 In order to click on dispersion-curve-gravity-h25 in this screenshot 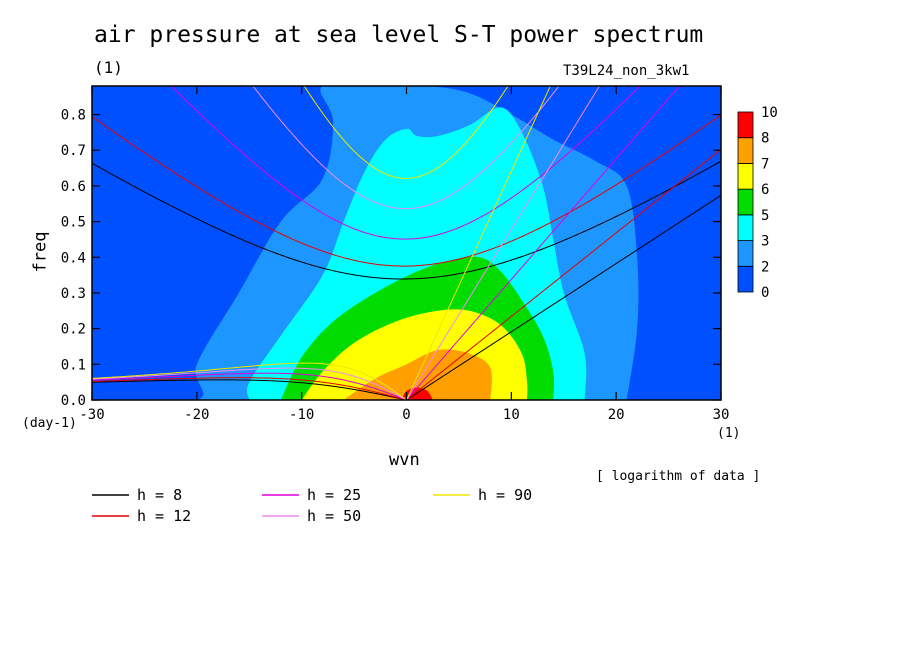, I will do `click(405, 163)`.